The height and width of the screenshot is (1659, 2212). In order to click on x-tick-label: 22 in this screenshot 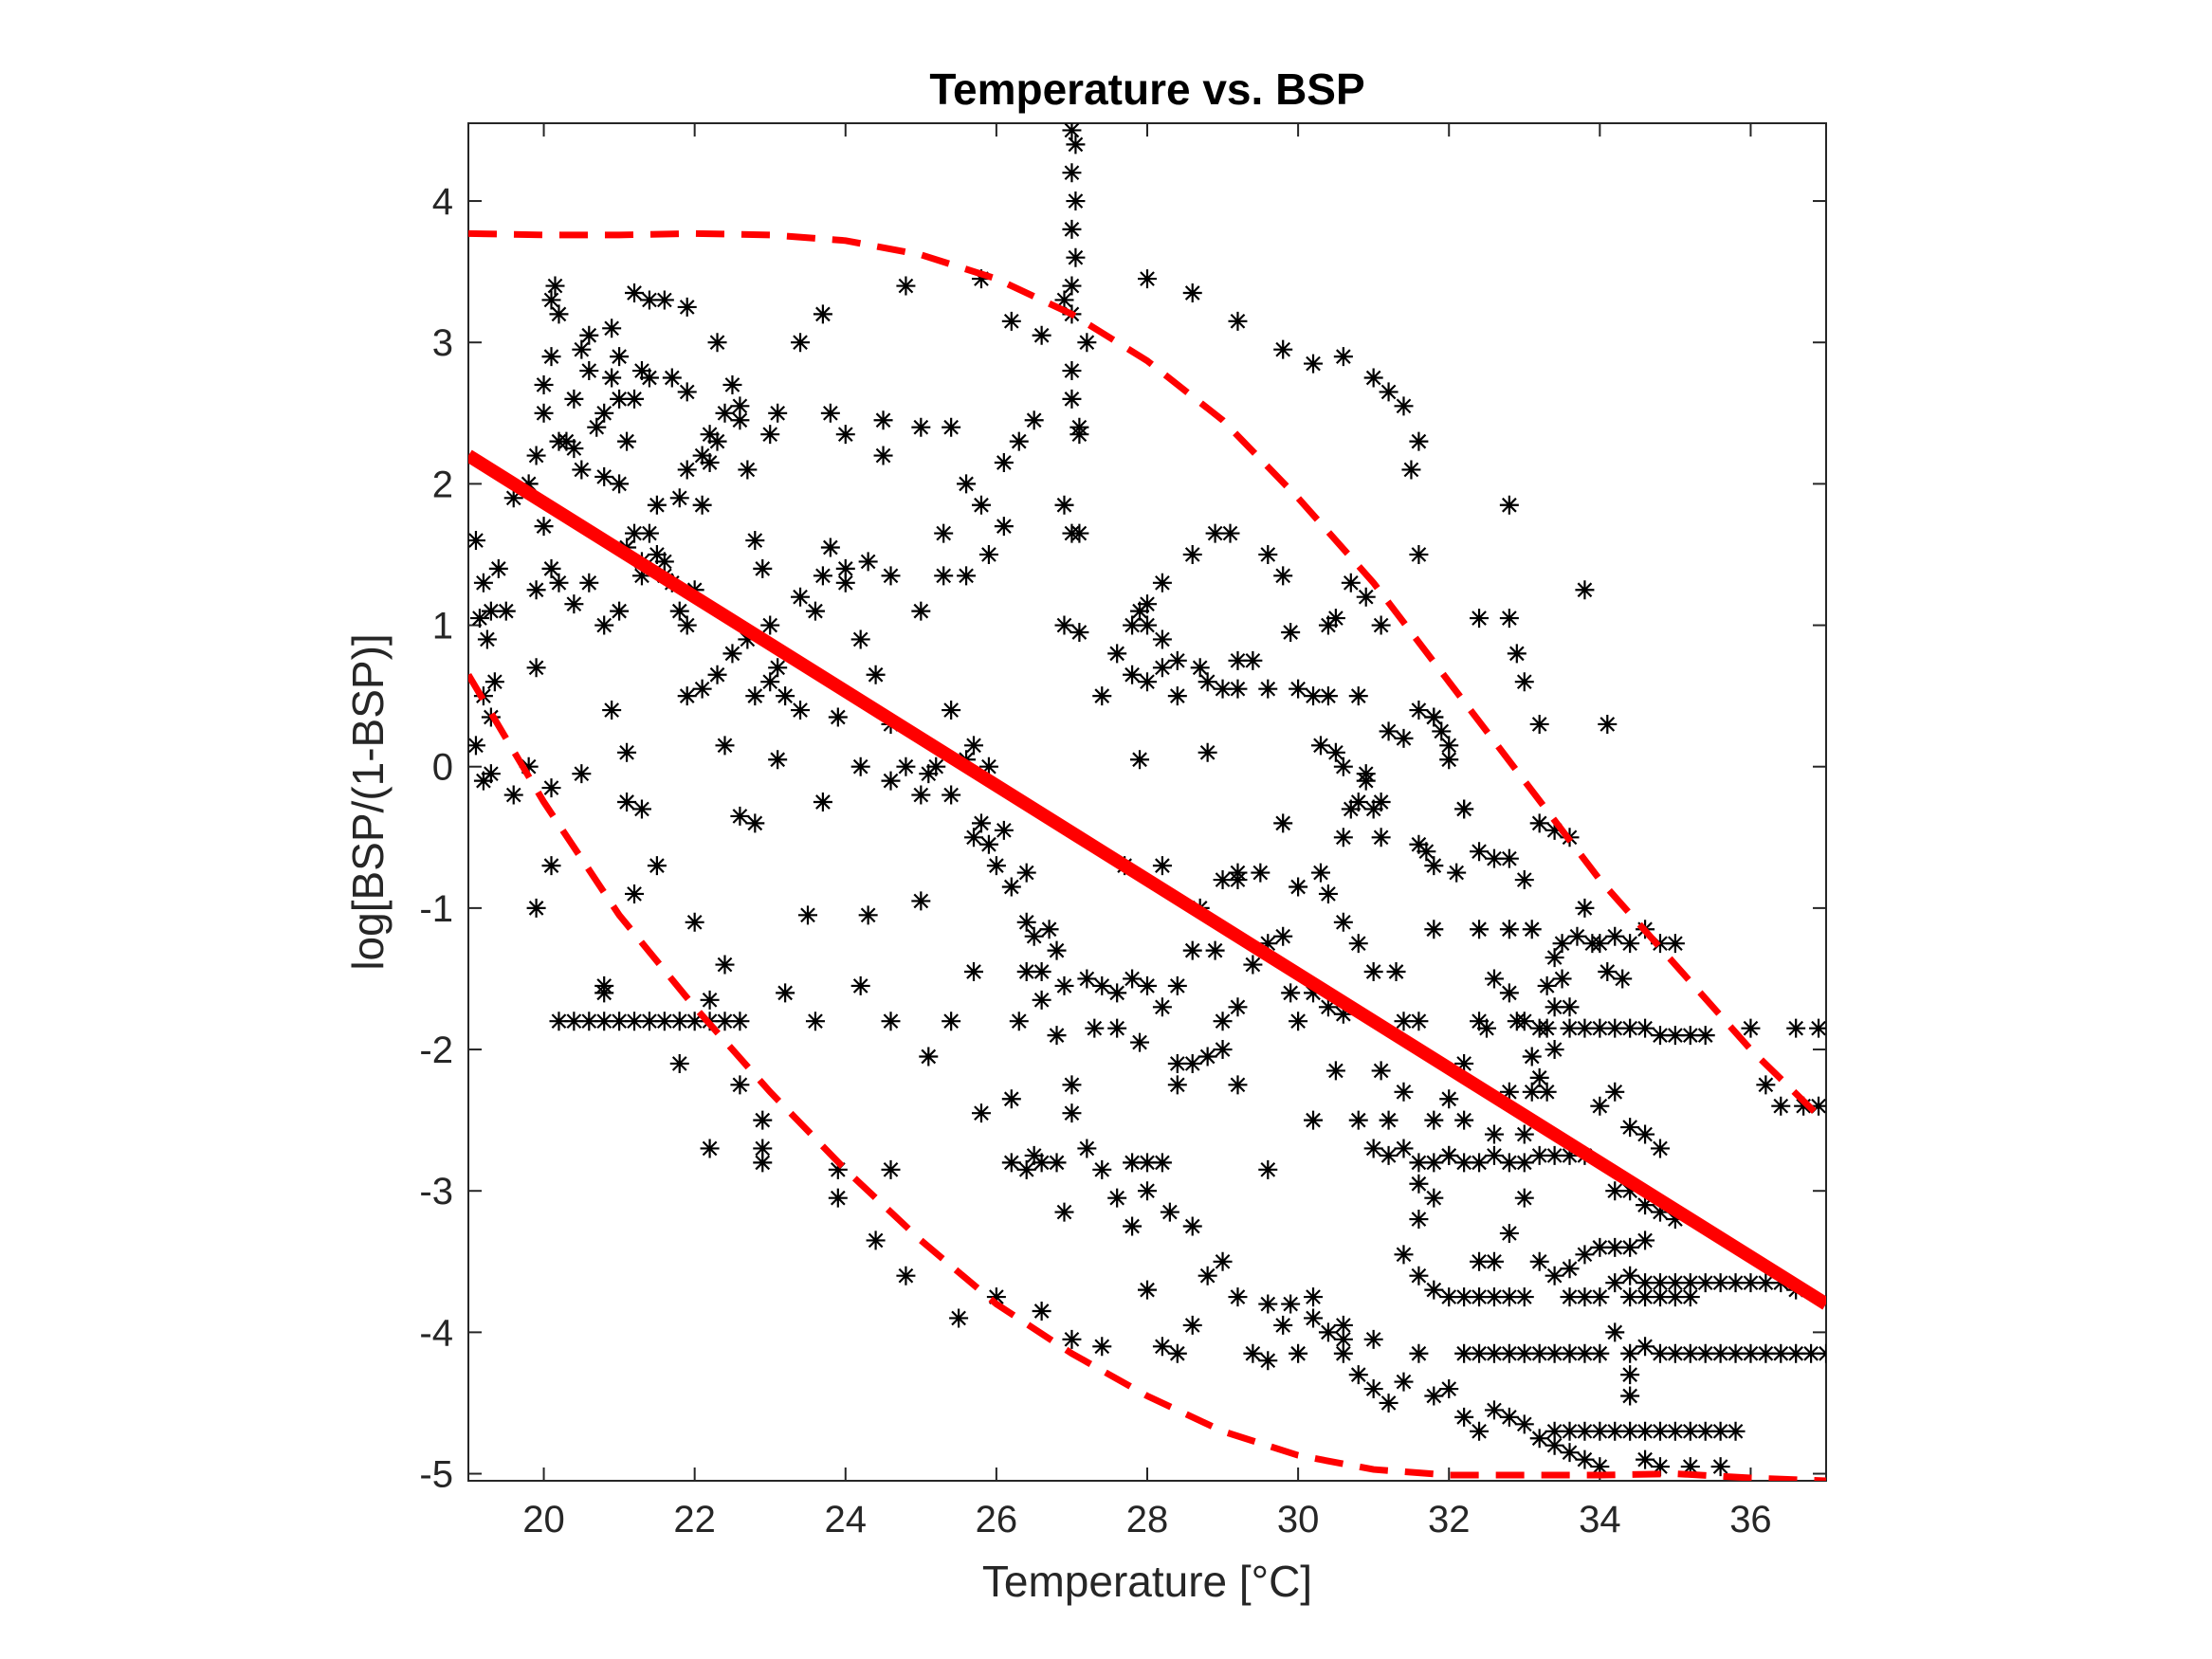, I will do `click(694, 1519)`.